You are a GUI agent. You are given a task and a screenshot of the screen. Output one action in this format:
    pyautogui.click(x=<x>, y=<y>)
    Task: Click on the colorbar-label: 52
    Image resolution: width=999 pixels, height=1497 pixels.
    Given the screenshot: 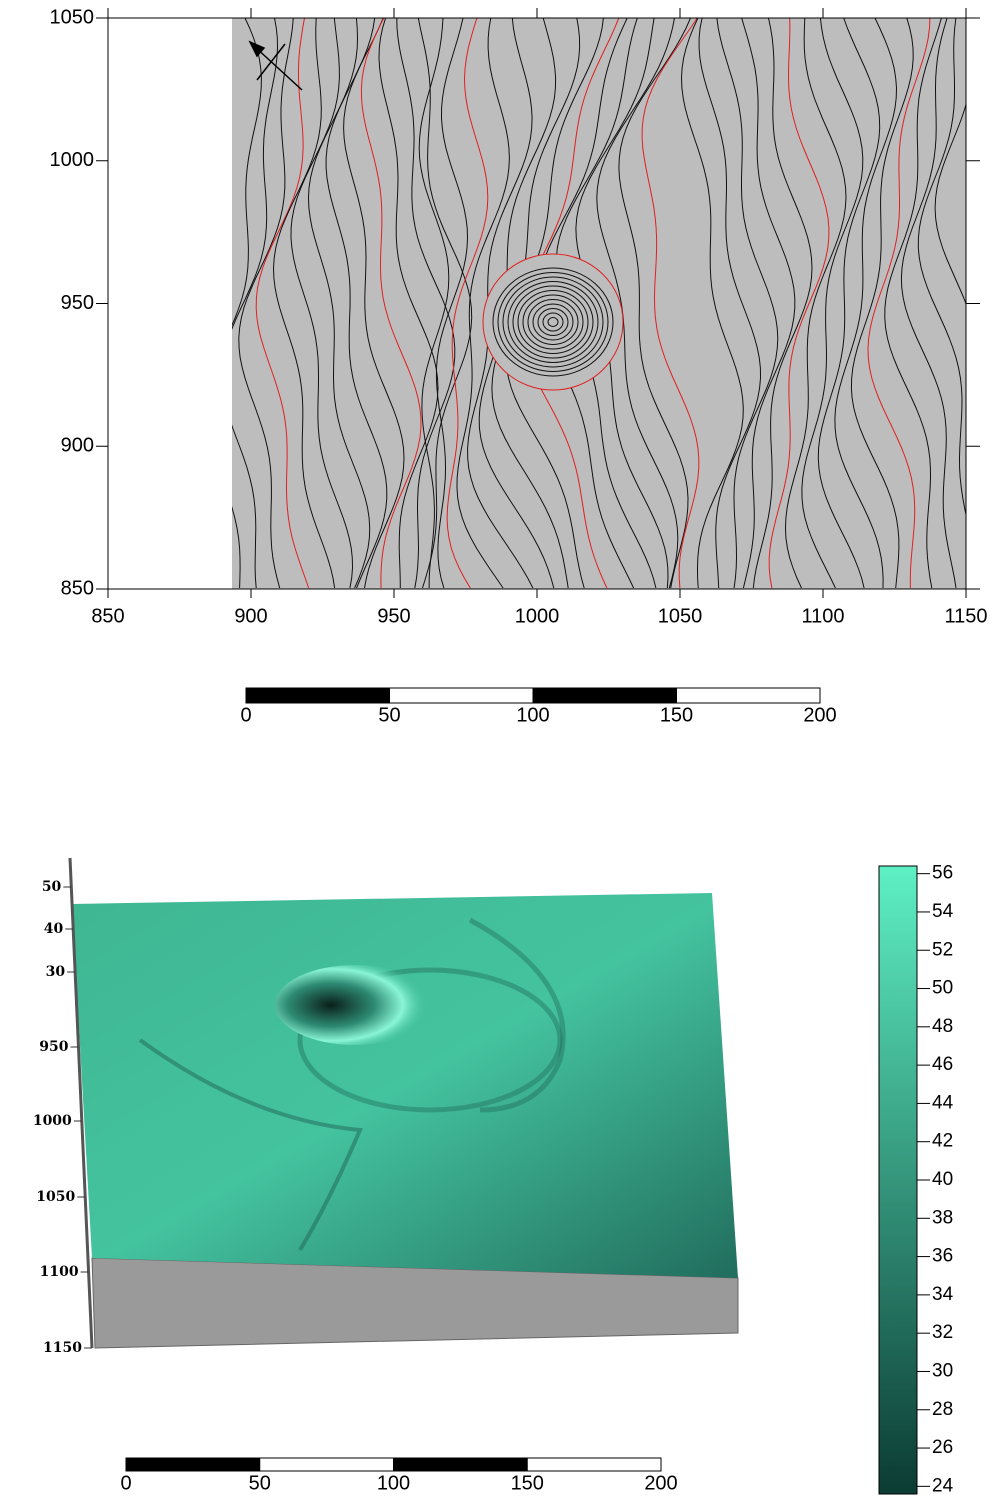 What is the action you would take?
    pyautogui.click(x=942, y=949)
    